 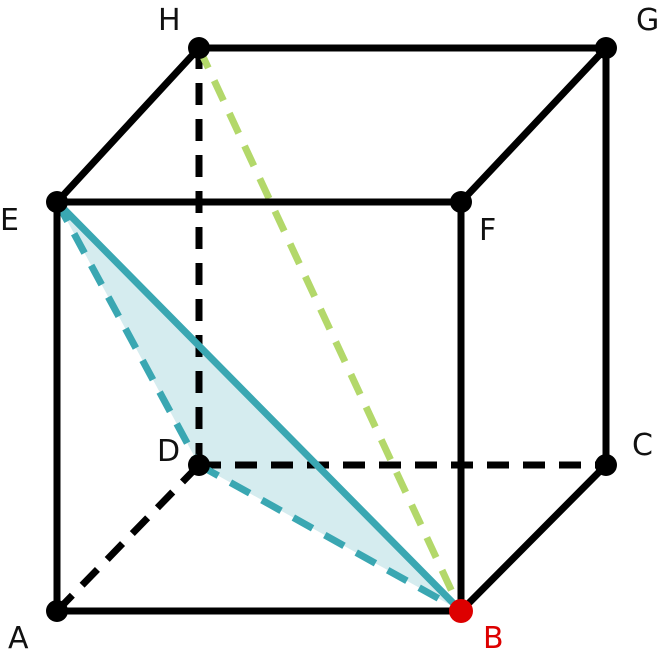 I want to click on vertex-label-c: C, so click(x=642, y=445).